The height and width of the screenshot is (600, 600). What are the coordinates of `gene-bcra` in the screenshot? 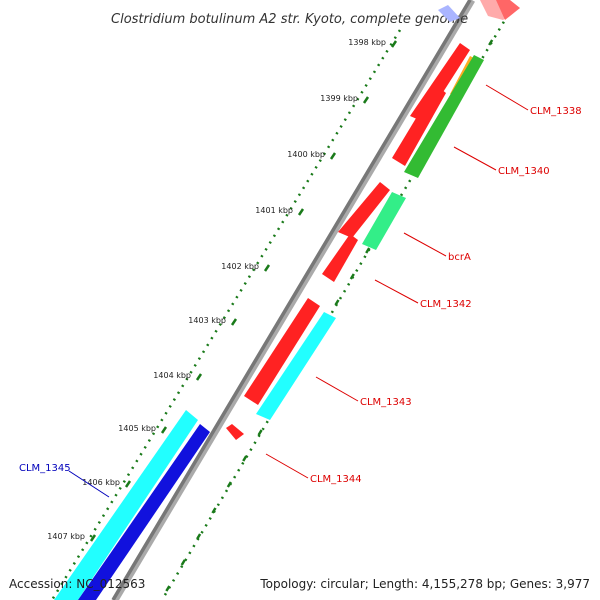 It's located at (384, 221).